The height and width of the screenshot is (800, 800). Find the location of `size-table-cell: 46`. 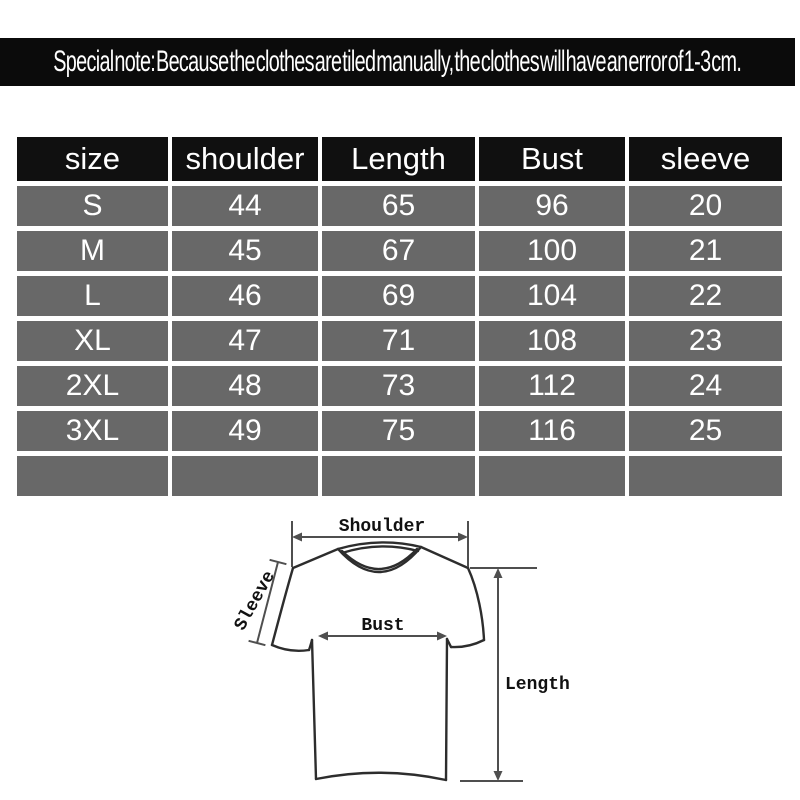

size-table-cell: 46 is located at coordinates (245, 296).